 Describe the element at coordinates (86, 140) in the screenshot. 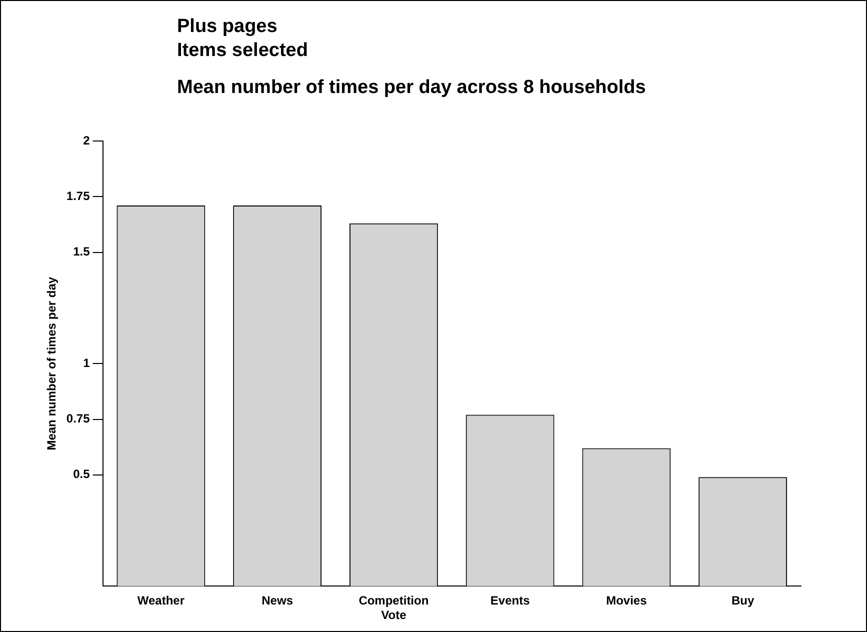

I see `y-tick-label: 2` at that location.